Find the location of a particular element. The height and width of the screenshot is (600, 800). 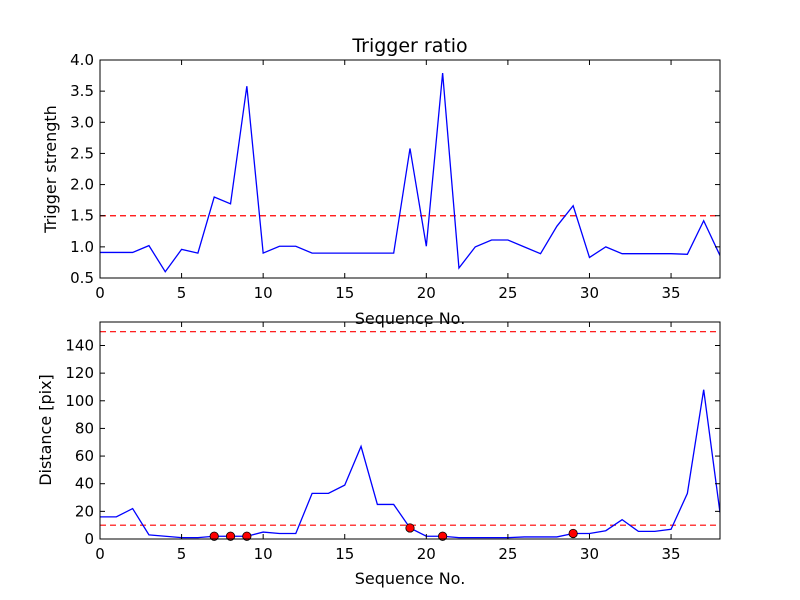

top-x-tick-label: 0 is located at coordinates (100, 293).